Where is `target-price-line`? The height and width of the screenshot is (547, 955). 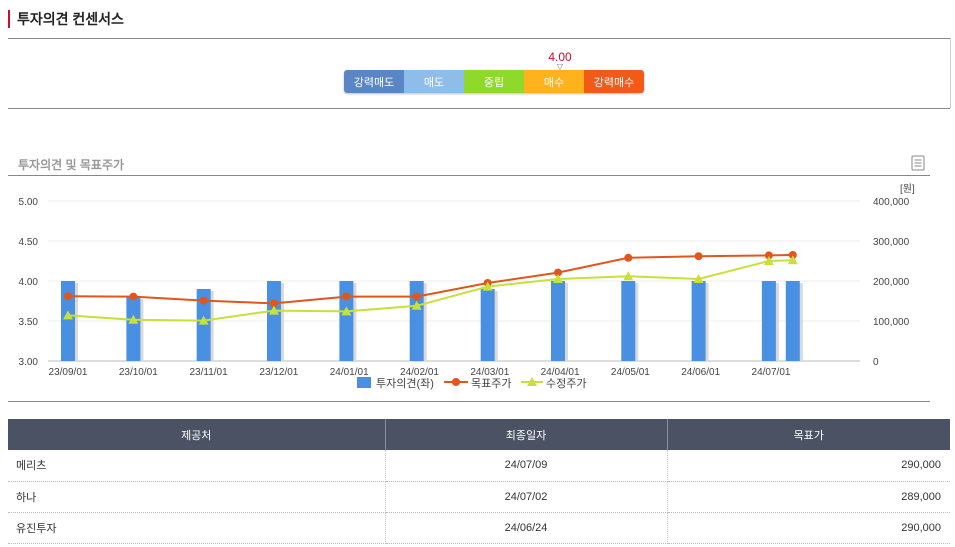 target-price-line is located at coordinates (430, 279).